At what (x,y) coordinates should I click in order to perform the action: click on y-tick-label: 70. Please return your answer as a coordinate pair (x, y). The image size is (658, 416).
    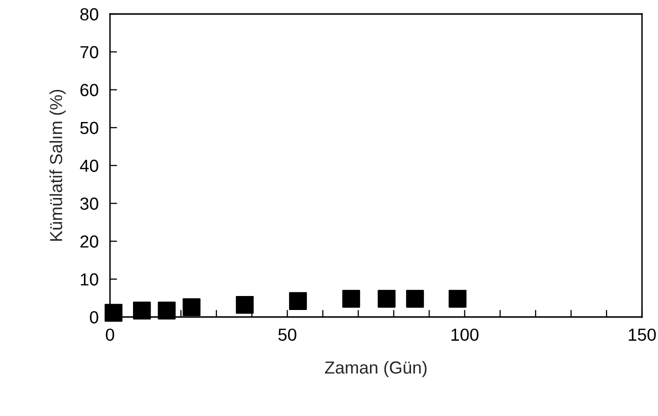
    Looking at the image, I should click on (89, 52).